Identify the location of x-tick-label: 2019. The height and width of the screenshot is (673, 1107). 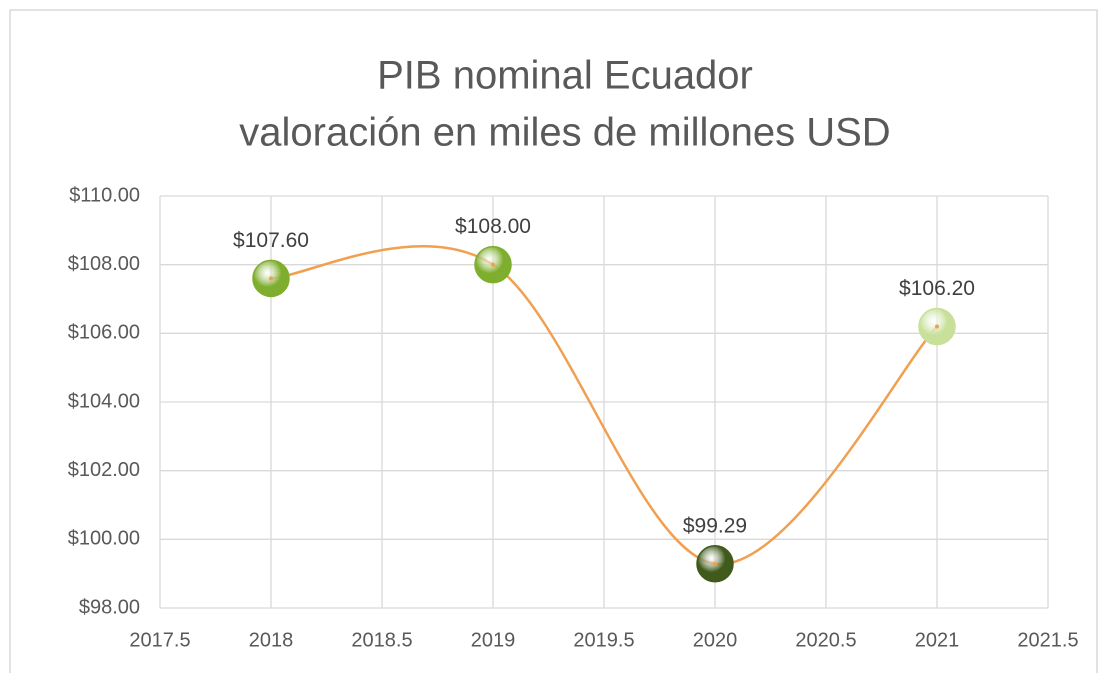
(493, 640).